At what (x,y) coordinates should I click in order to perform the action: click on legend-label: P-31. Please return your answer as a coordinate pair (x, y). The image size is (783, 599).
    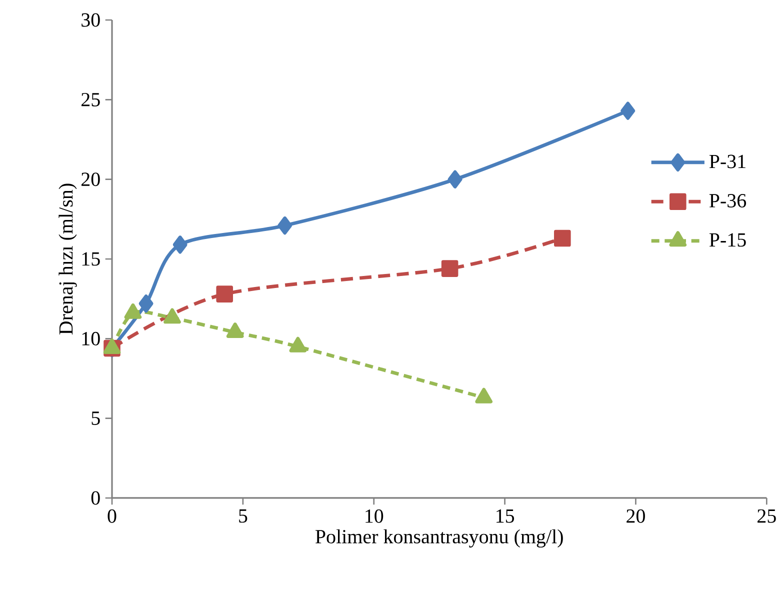
    Looking at the image, I should click on (727, 161).